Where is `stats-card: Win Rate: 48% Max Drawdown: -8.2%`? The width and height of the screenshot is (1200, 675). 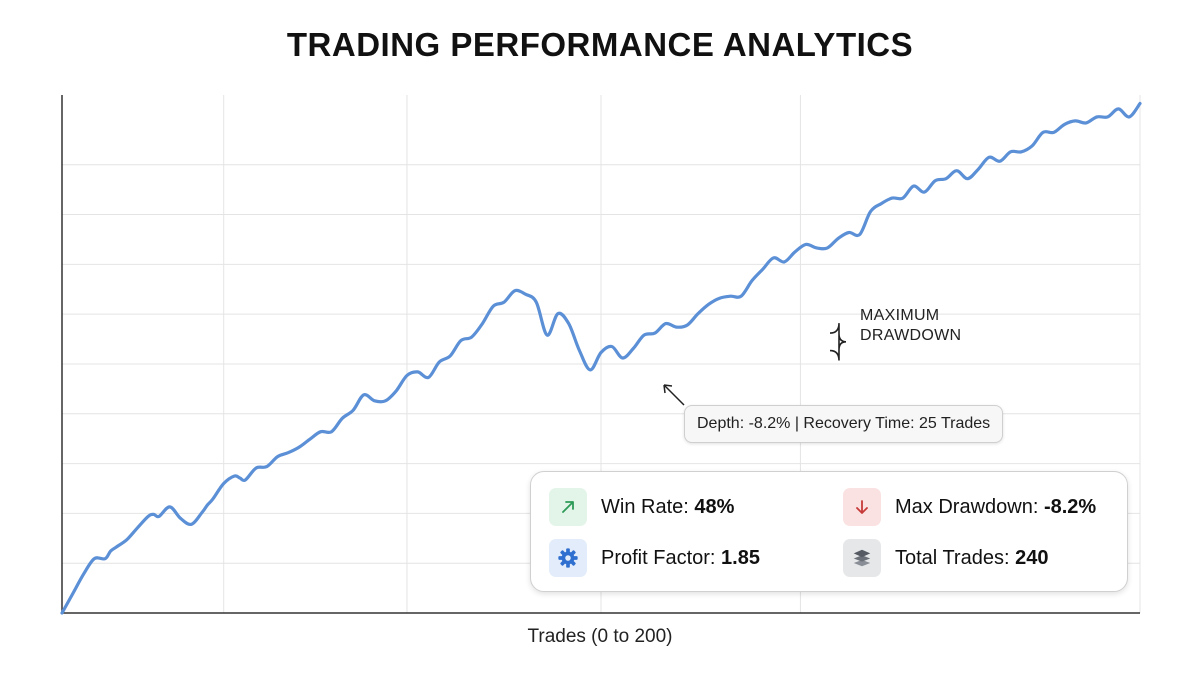 stats-card: Win Rate: 48% Max Drawdown: -8.2% is located at coordinates (829, 531).